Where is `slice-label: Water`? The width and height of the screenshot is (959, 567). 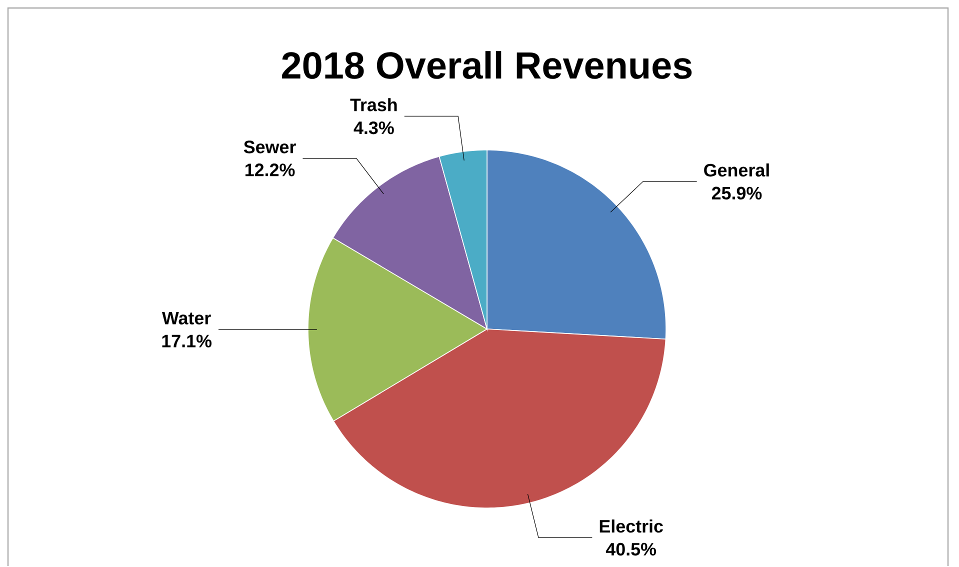
slice-label: Water is located at coordinates (186, 318).